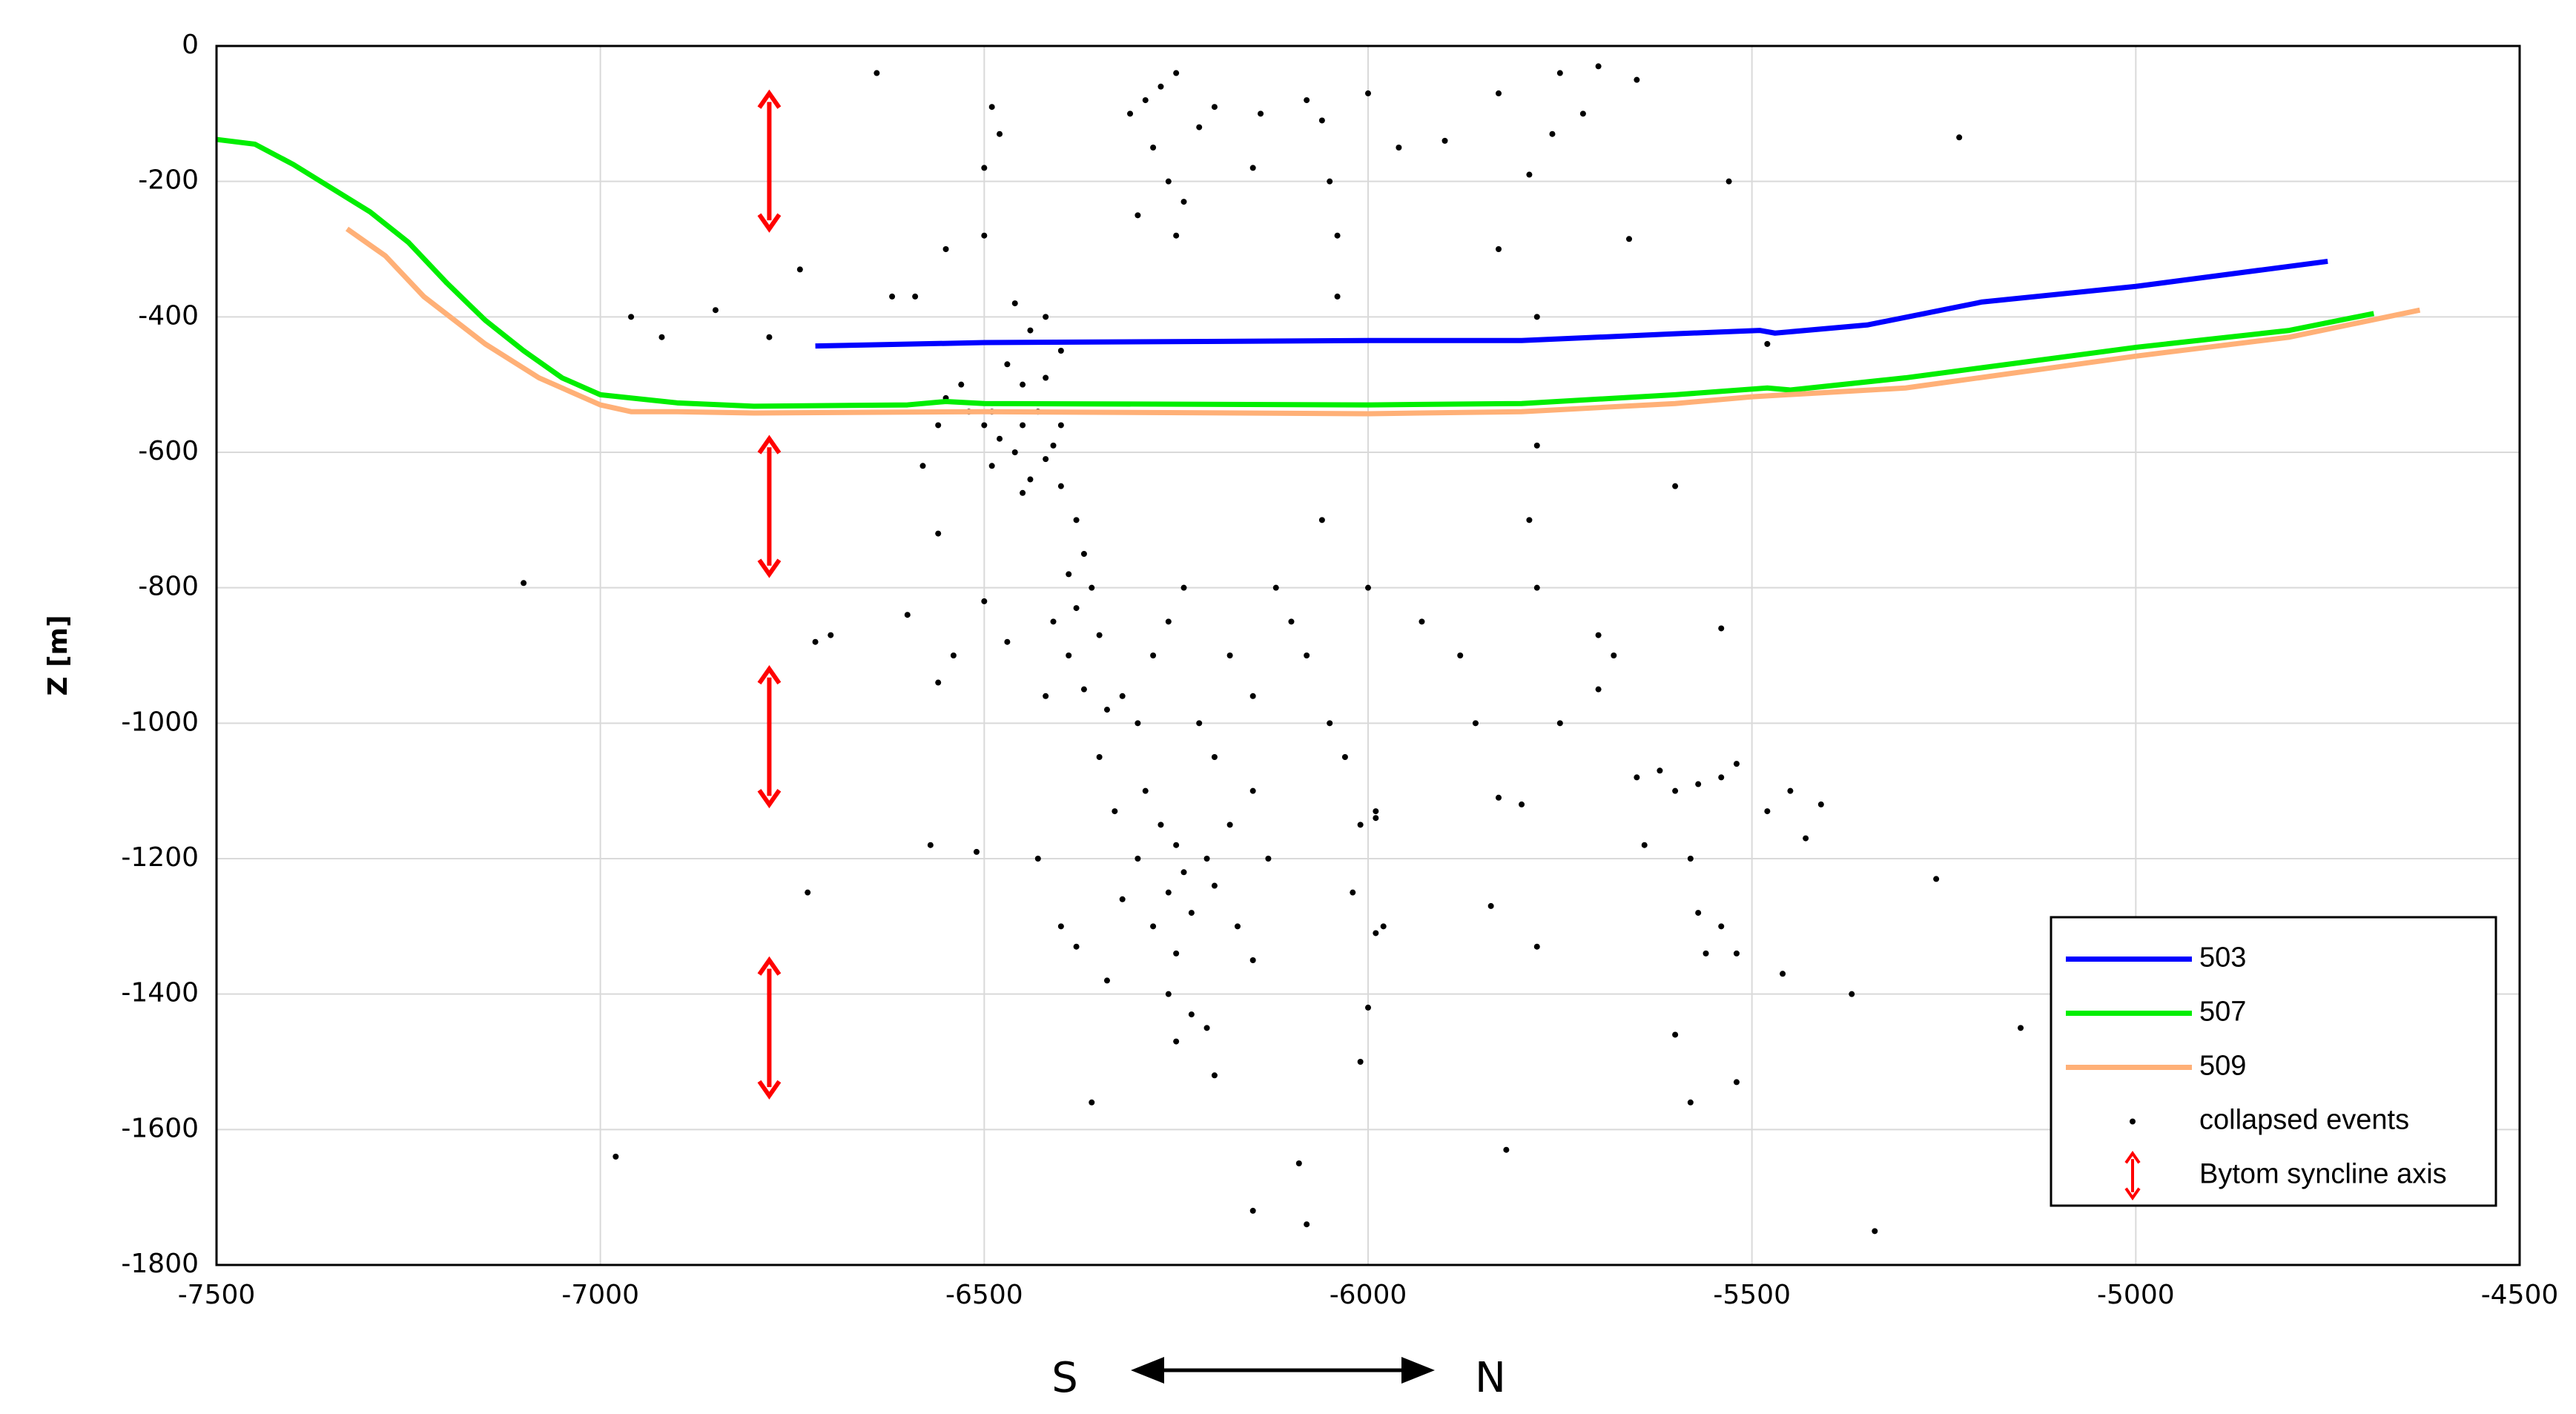 This screenshot has height=1414, width=2576. What do you see at coordinates (2222, 1012) in the screenshot?
I see `legend-label: 507` at bounding box center [2222, 1012].